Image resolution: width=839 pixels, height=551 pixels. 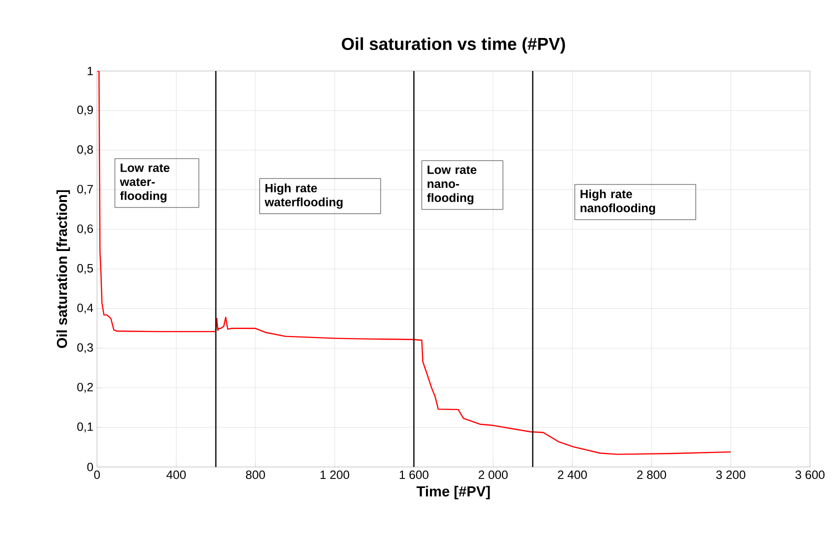 I want to click on y-tick-label: 0,3, so click(x=85, y=348).